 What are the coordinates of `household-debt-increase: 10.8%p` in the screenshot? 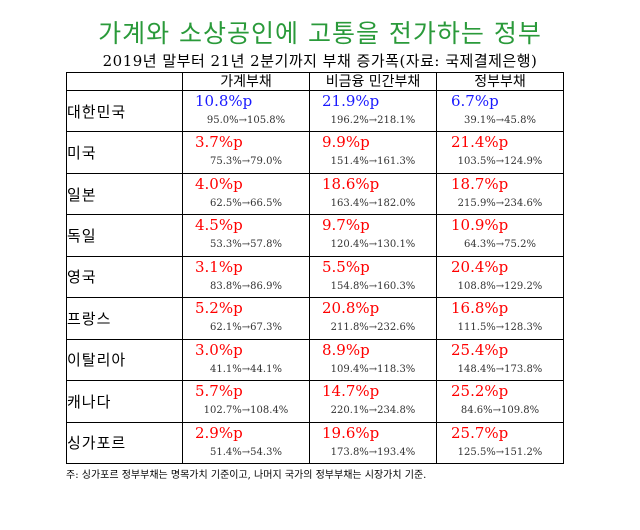 It's located at (224, 101).